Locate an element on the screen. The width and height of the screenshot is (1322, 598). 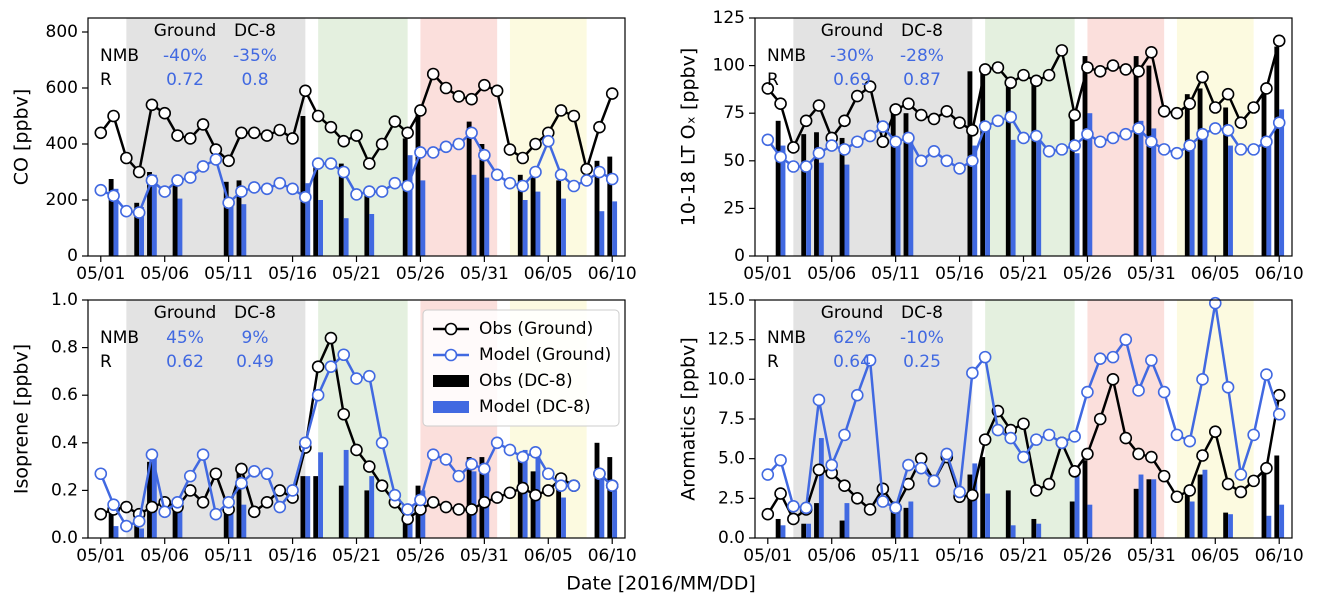
y-tick-label: 600 is located at coordinates (62, 88).